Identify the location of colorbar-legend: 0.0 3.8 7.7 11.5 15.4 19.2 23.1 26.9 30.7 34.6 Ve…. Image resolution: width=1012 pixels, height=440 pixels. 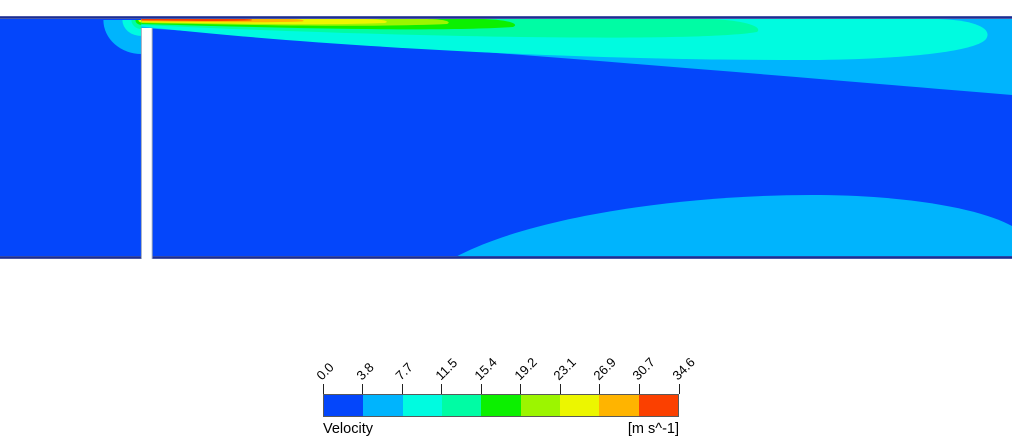
(505, 395).